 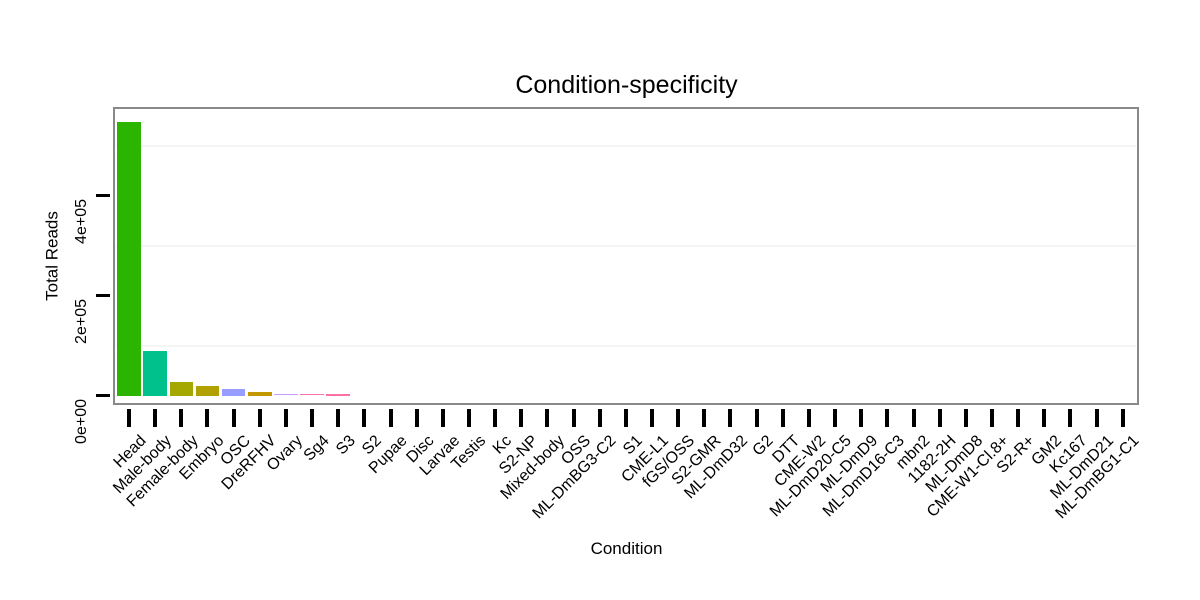 I want to click on x-tick-label: Sg4, so click(x=316, y=448).